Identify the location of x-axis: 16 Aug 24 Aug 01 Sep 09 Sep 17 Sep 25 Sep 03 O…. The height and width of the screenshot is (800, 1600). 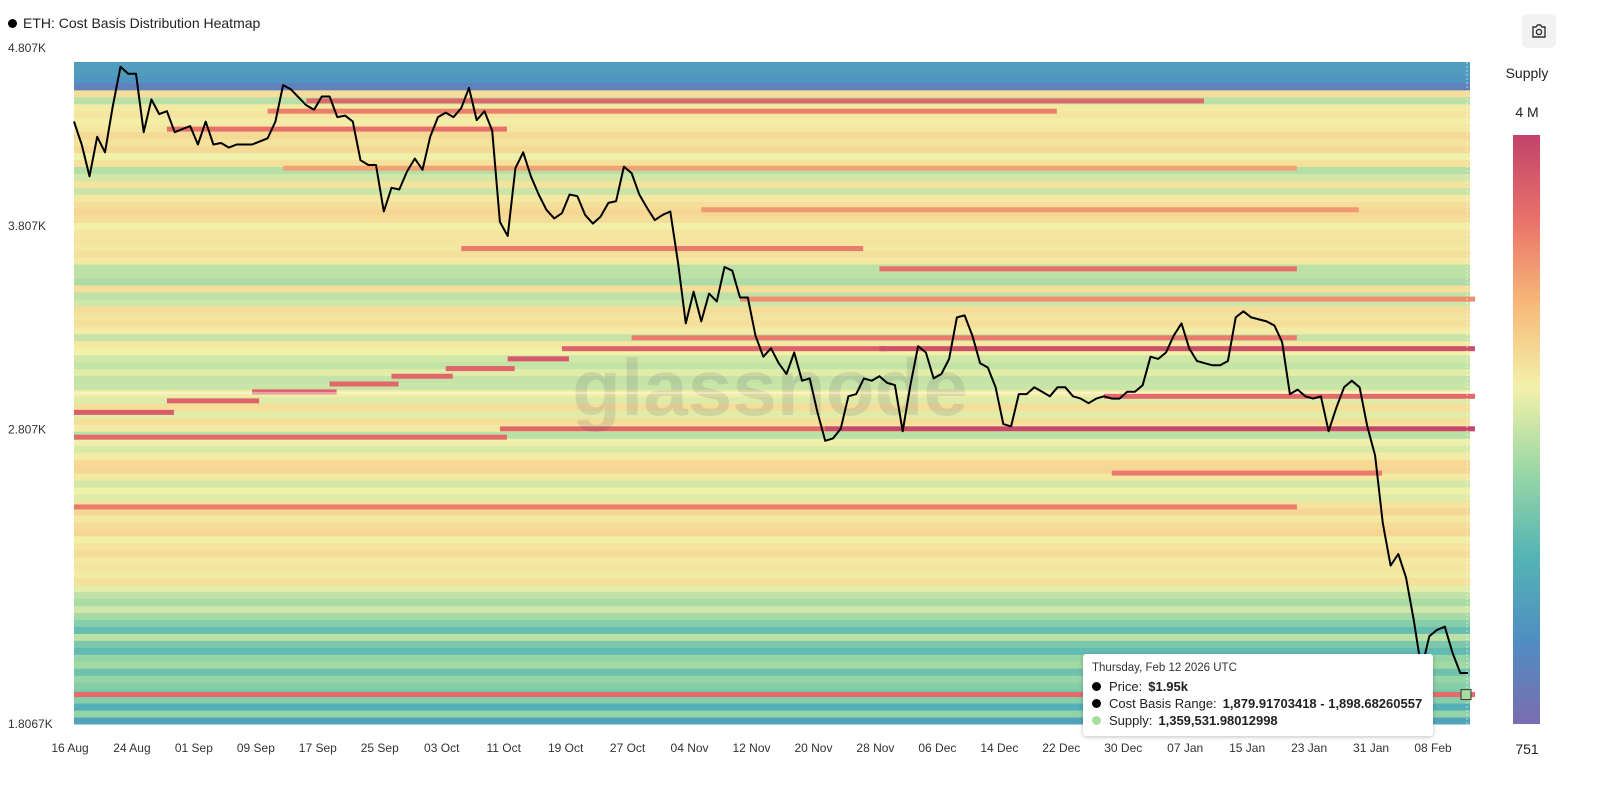
(751, 748).